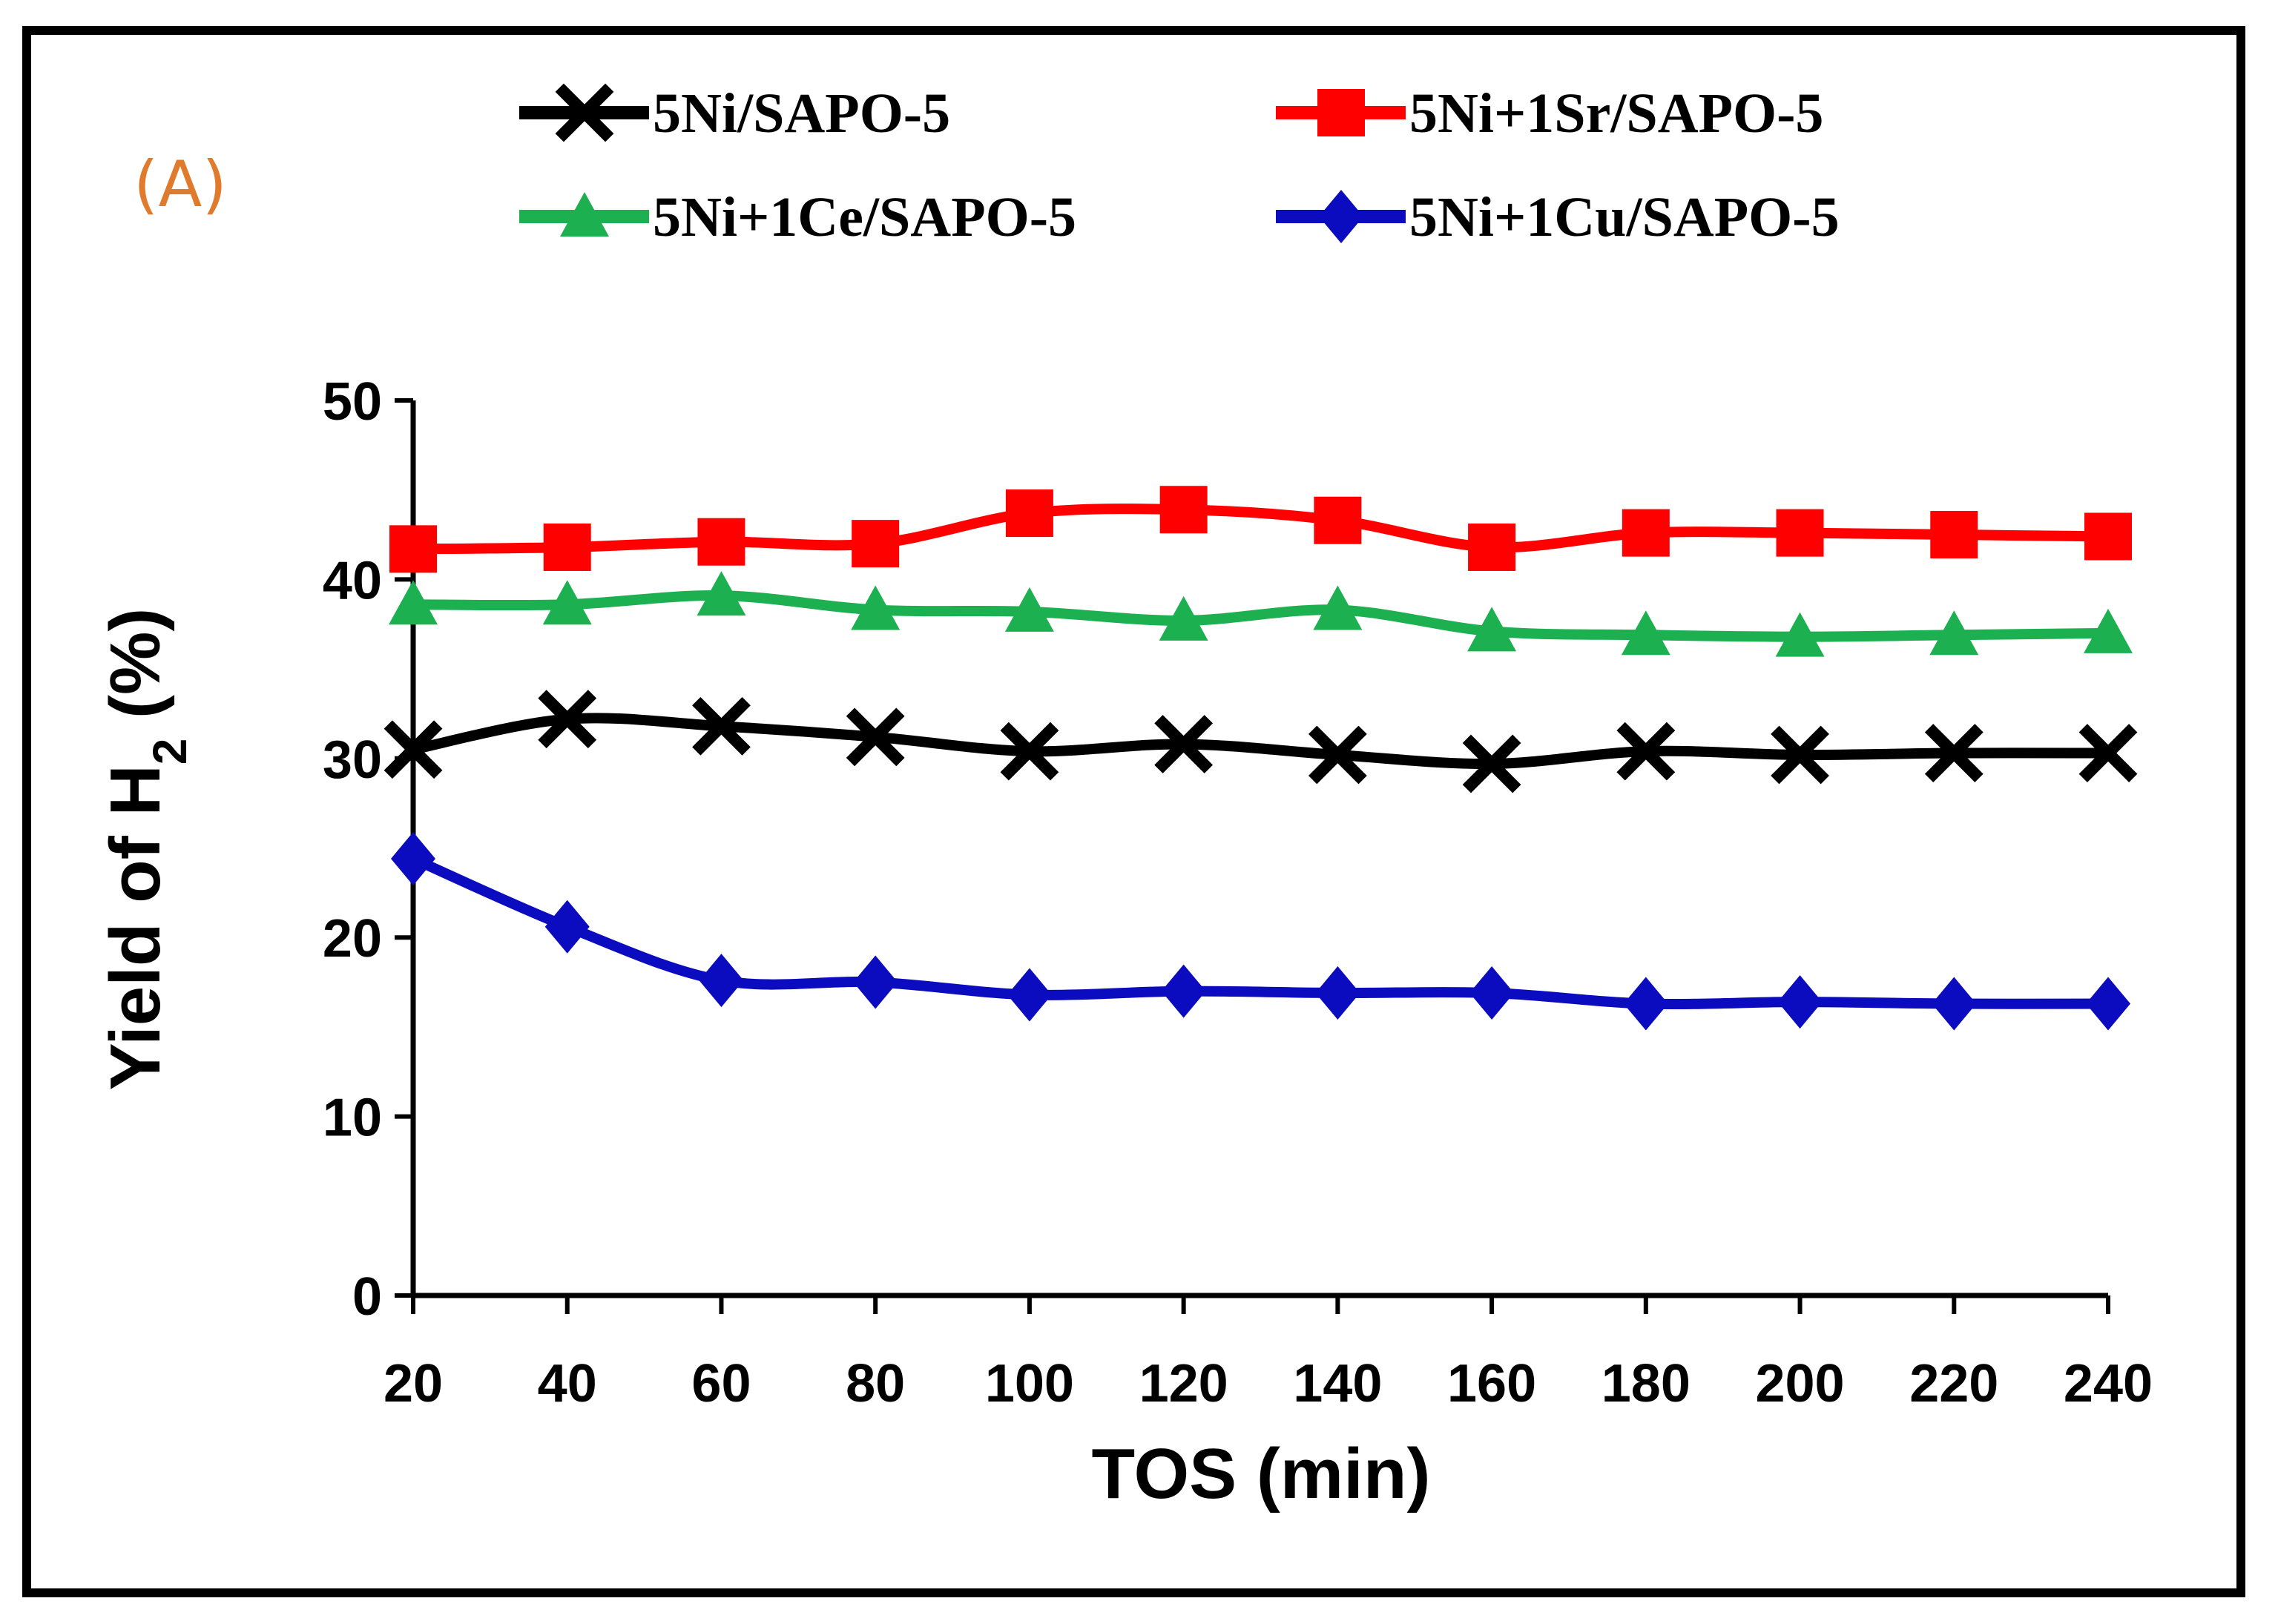 This screenshot has width=2278, height=1624. I want to click on legend-item: 5Ni+1Ce/SAPO-5, so click(797, 217).